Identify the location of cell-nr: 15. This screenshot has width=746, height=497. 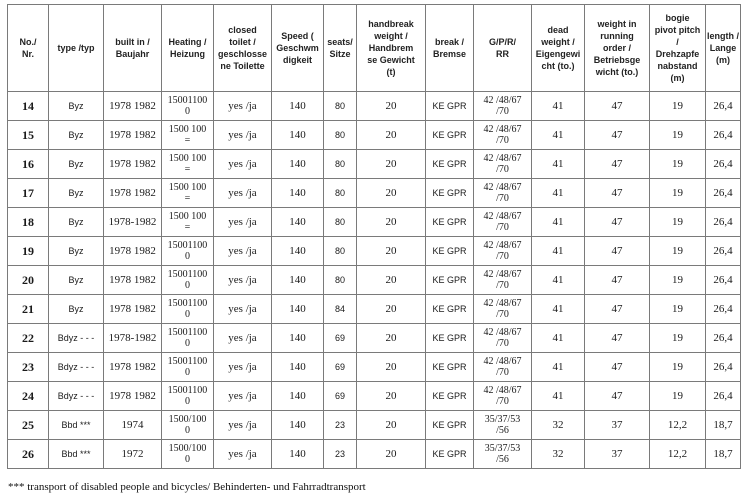
(28, 135).